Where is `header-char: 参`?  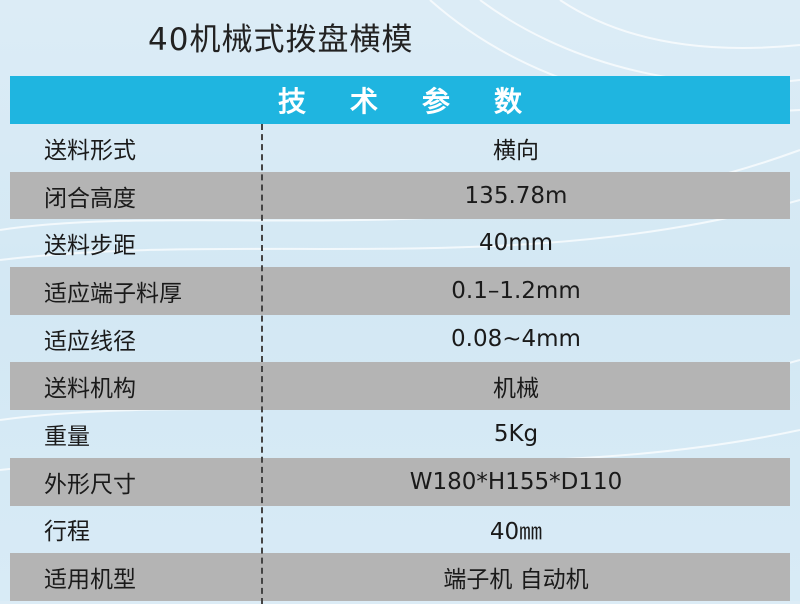 header-char: 参 is located at coordinates (436, 101).